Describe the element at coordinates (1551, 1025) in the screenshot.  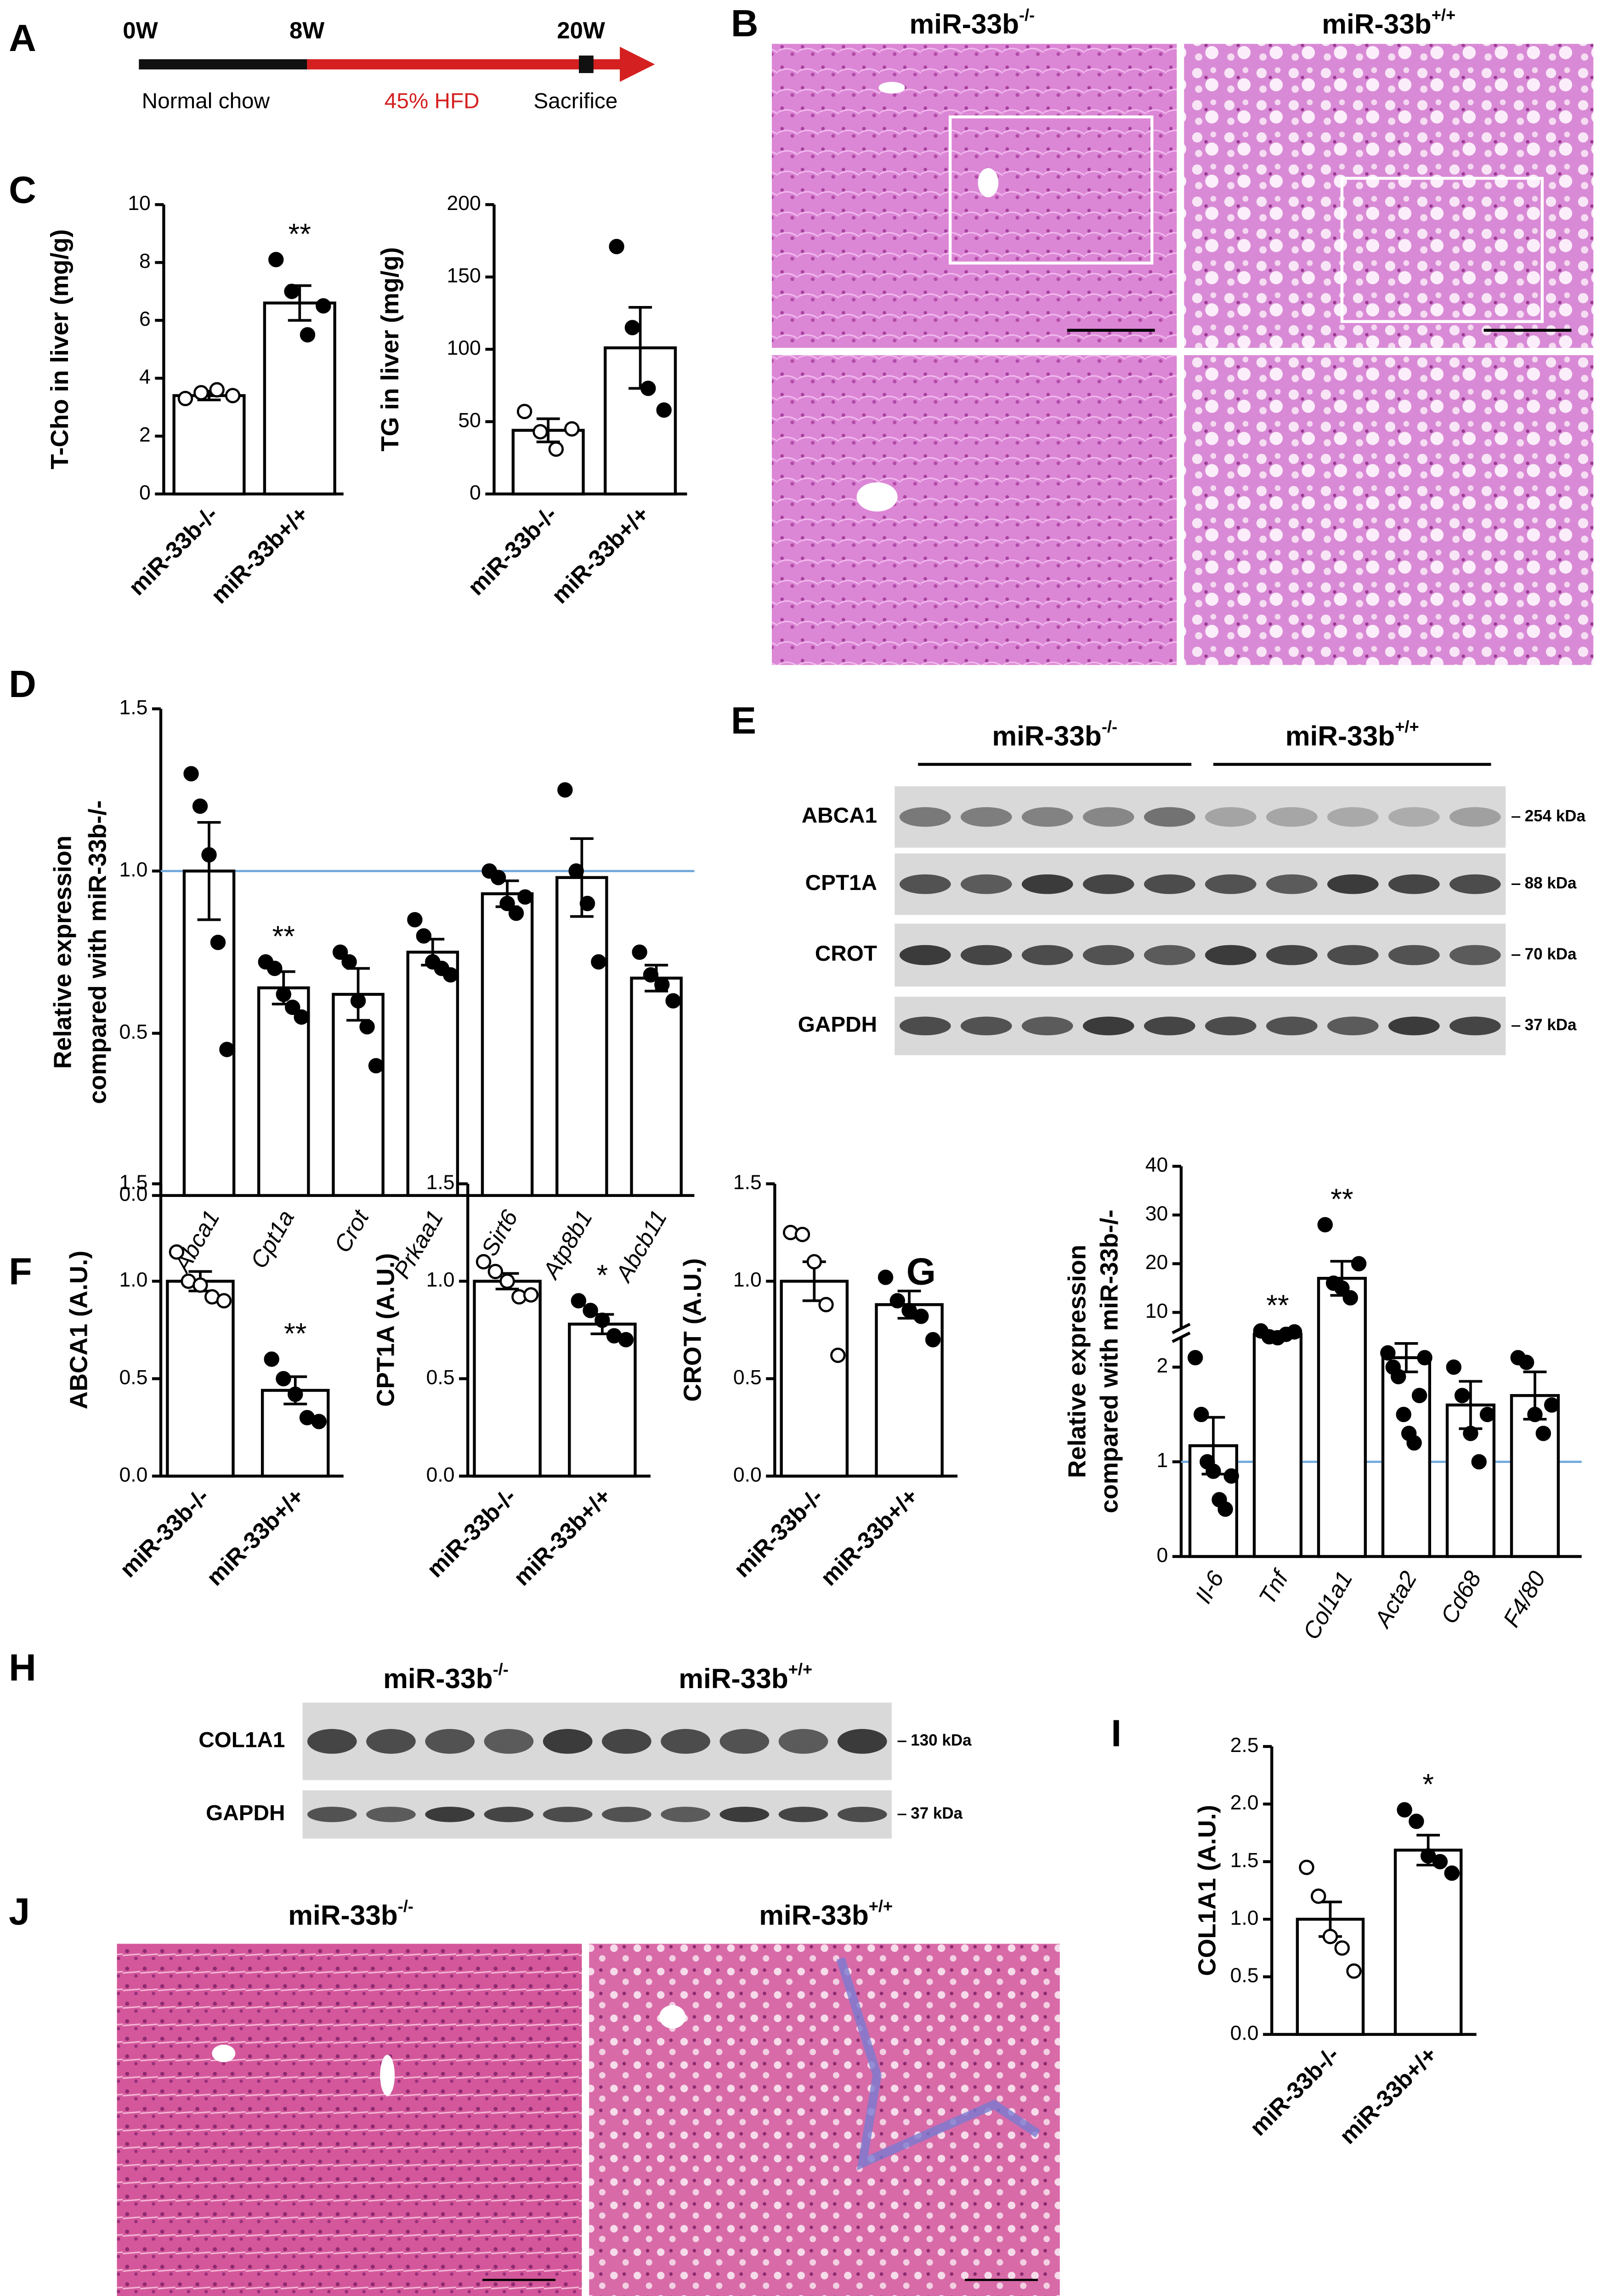
I see `size-label: 37 kDa` at that location.